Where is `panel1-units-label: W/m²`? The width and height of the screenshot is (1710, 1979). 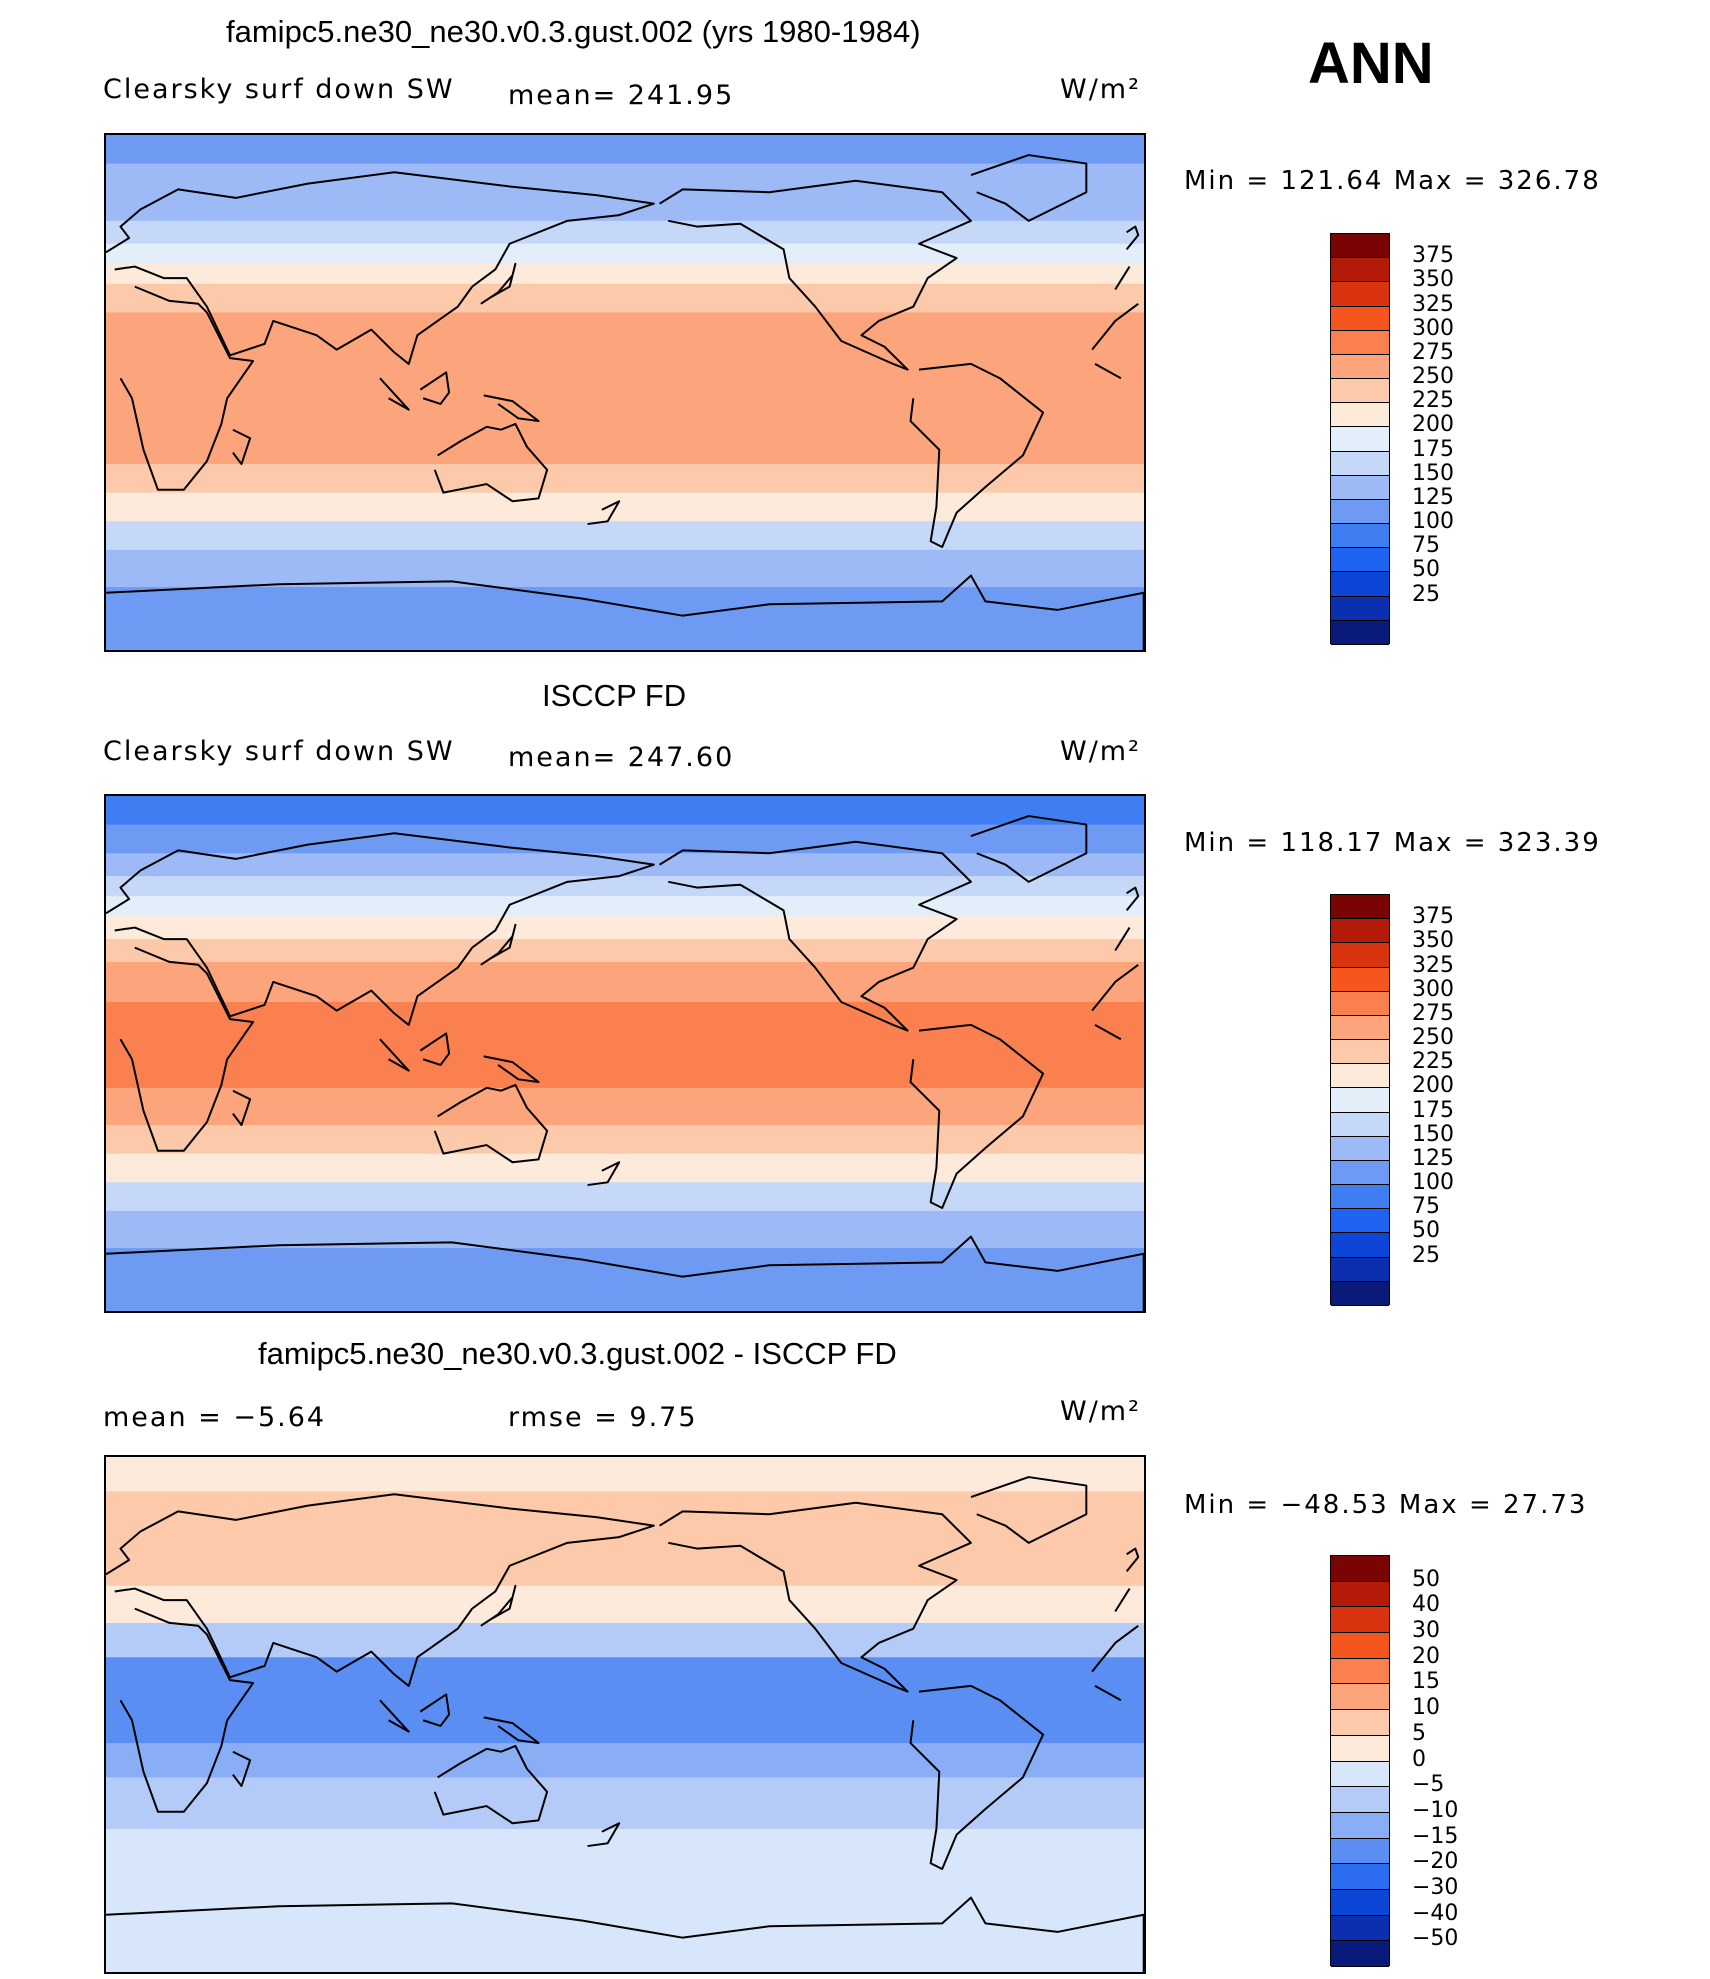 panel1-units-label: W/m² is located at coordinates (1100, 89).